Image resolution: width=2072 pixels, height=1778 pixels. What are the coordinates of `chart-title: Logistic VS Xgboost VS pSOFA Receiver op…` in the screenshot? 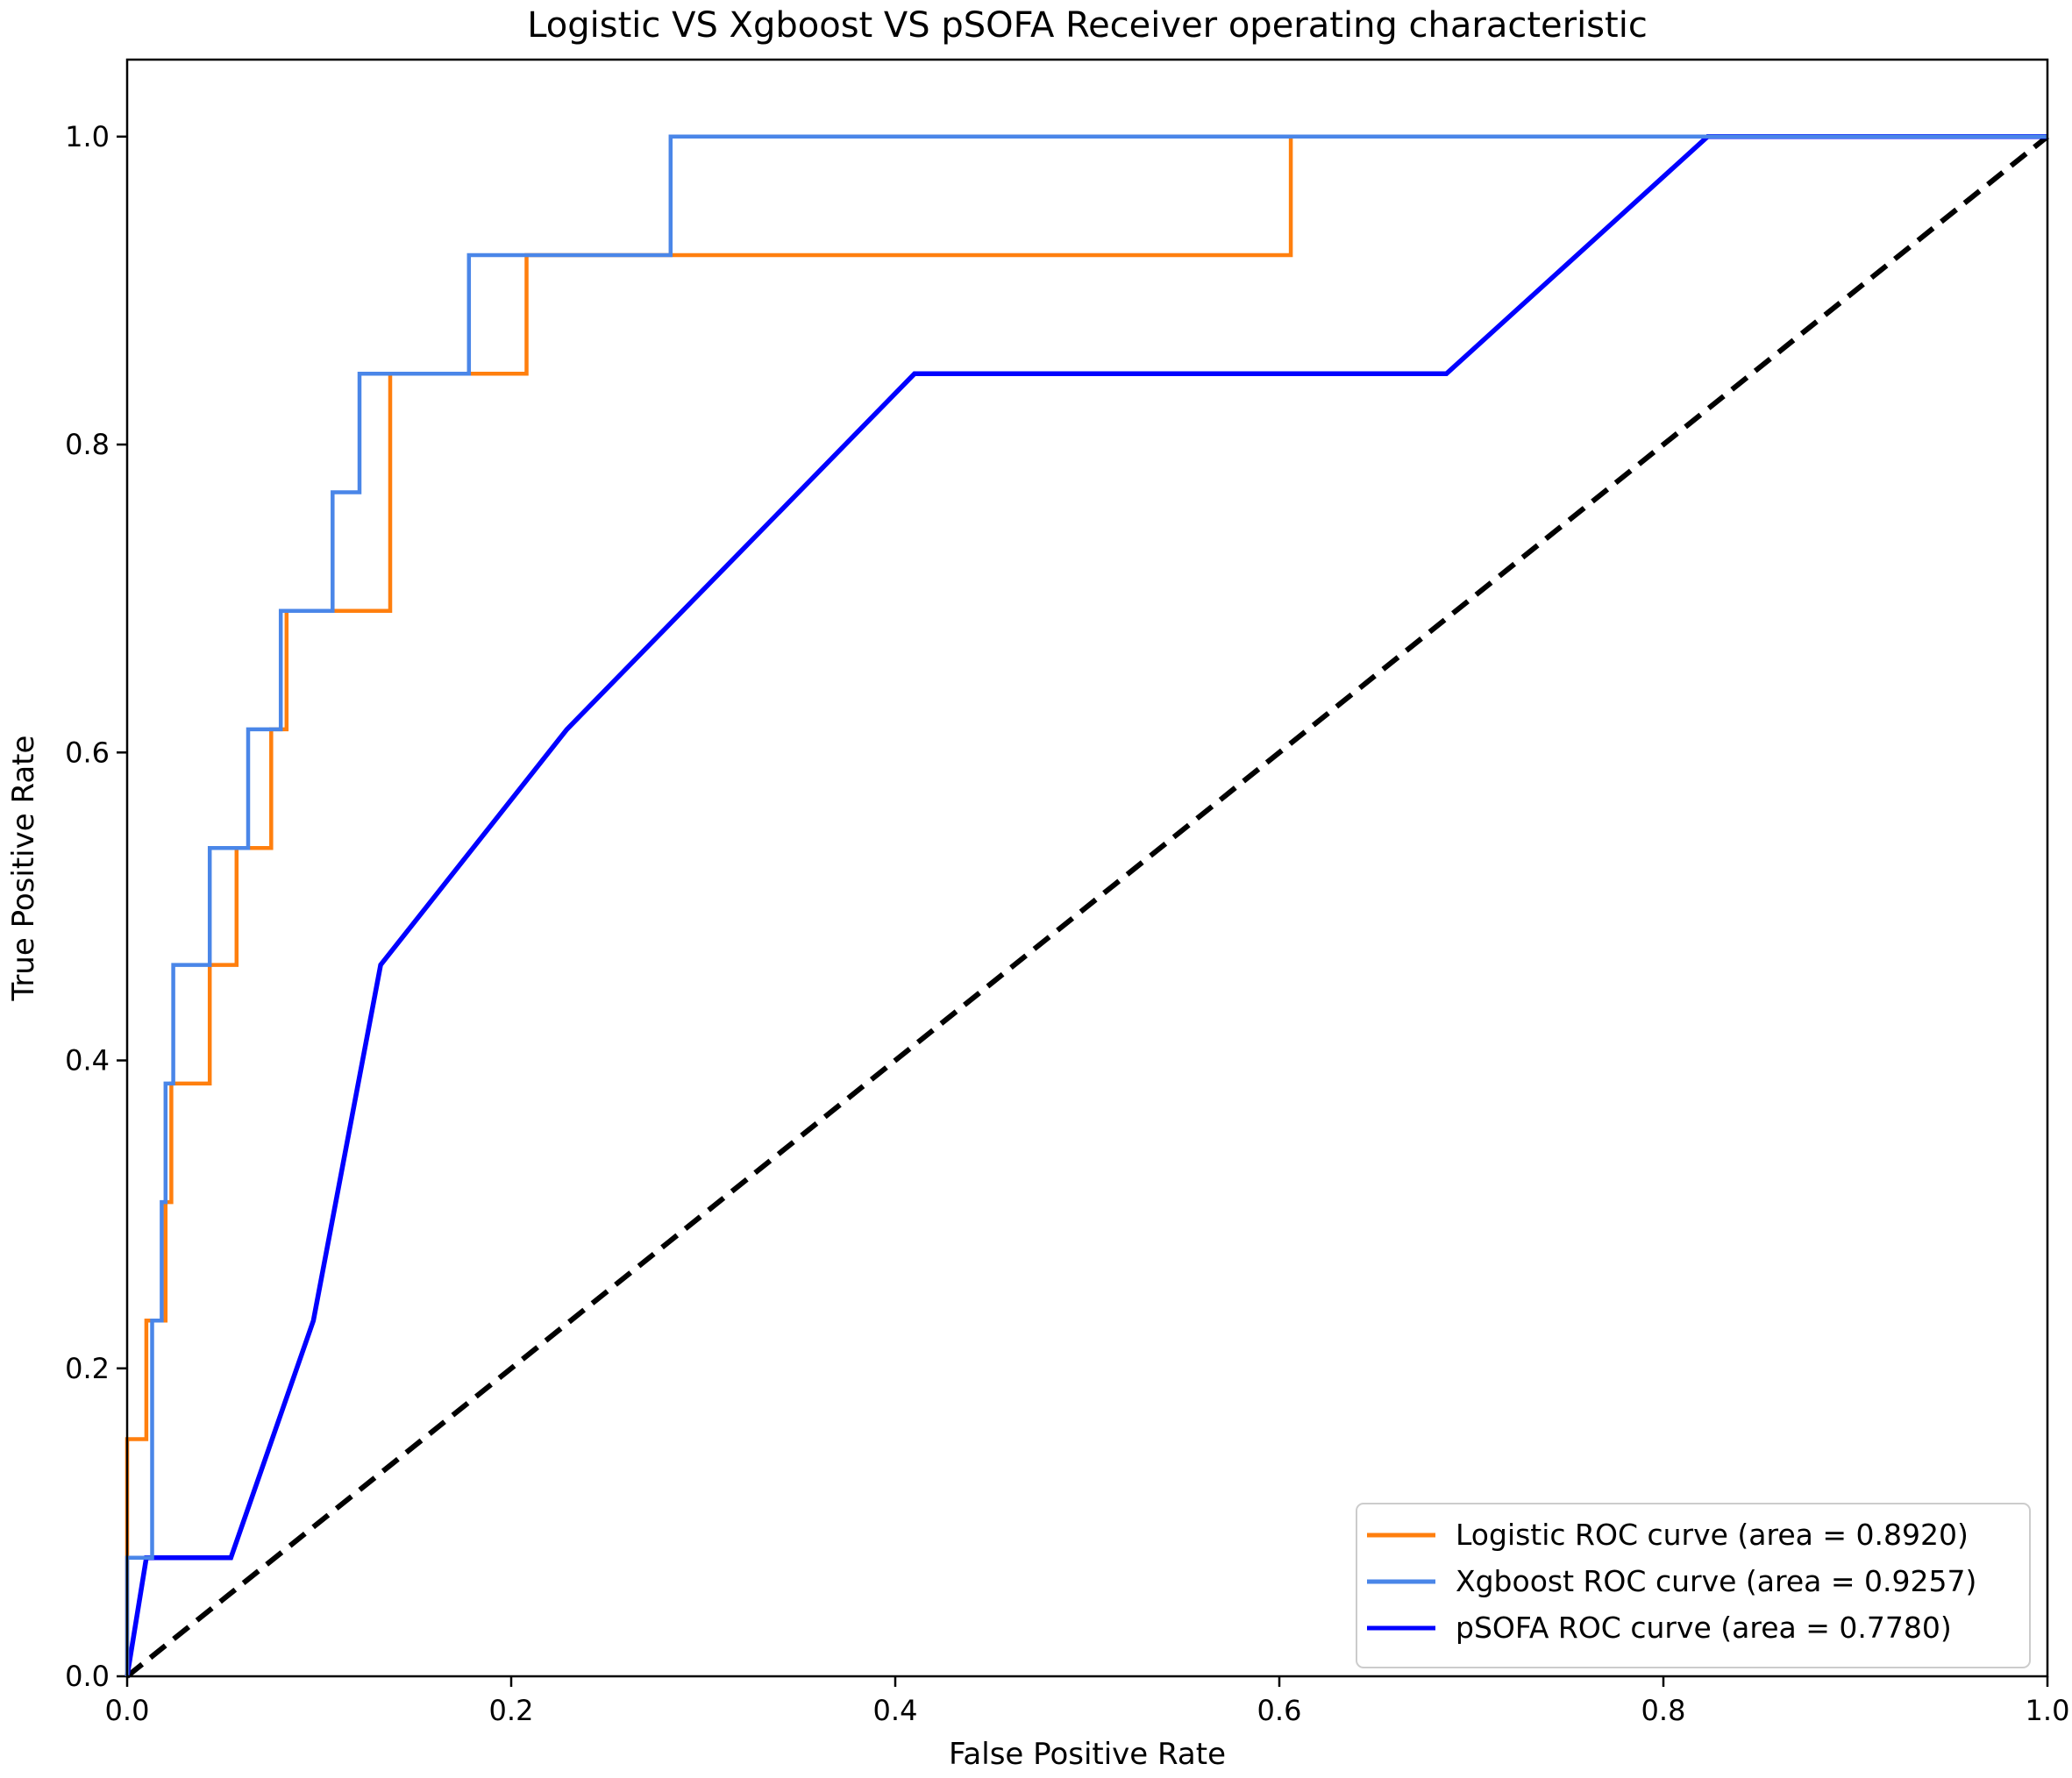 It's located at (1087, 26).